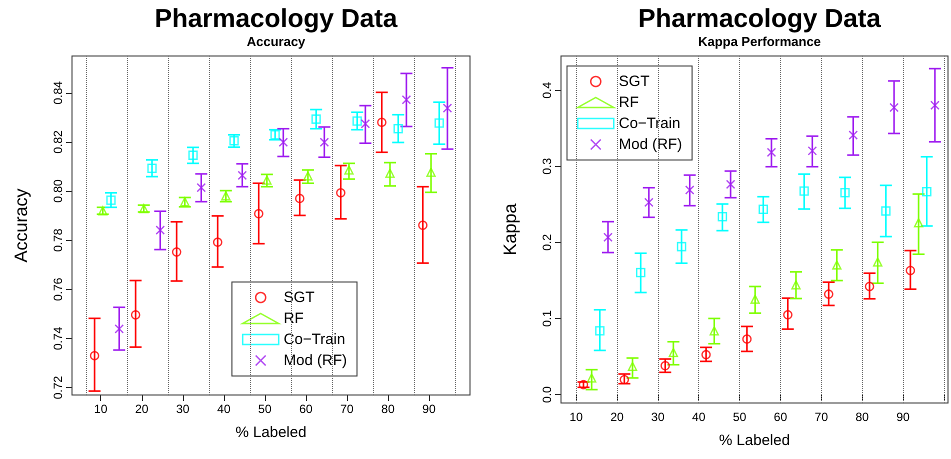 This screenshot has width=951, height=459. What do you see at coordinates (58, 338) in the screenshot?
I see `y-tick-label: 0.74` at bounding box center [58, 338].